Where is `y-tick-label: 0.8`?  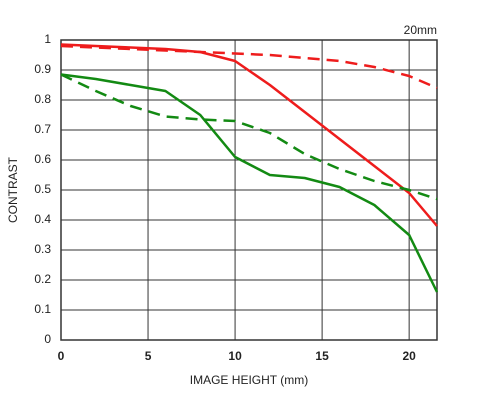
y-tick-label: 0.8 is located at coordinates (42, 99).